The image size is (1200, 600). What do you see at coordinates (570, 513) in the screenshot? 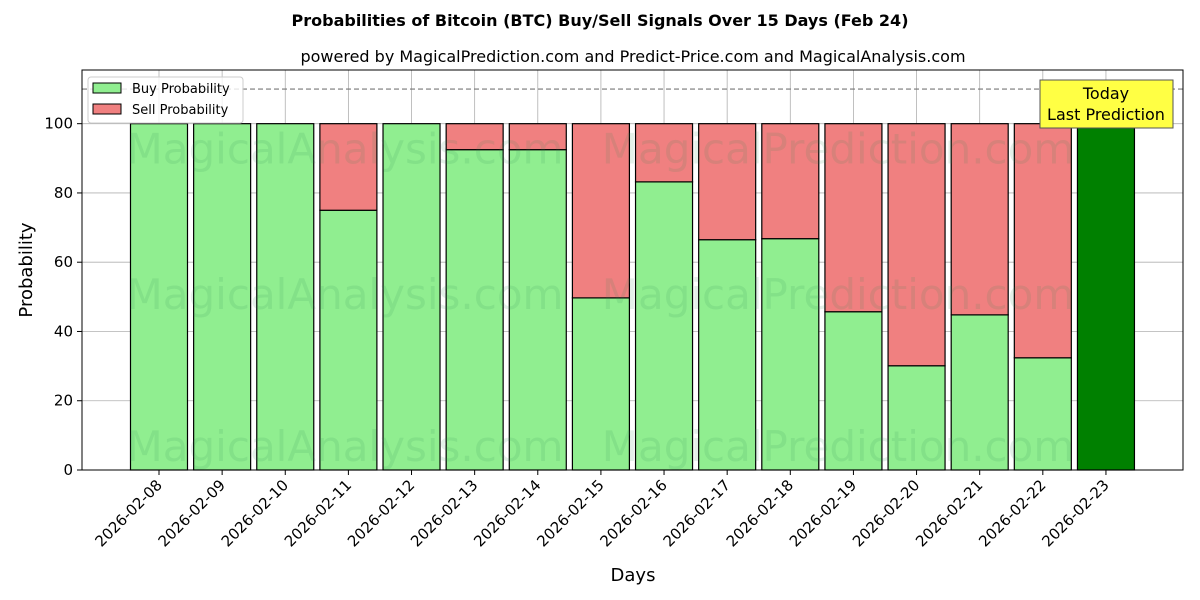
I see `x-tick-label: 2026-02-15` at bounding box center [570, 513].